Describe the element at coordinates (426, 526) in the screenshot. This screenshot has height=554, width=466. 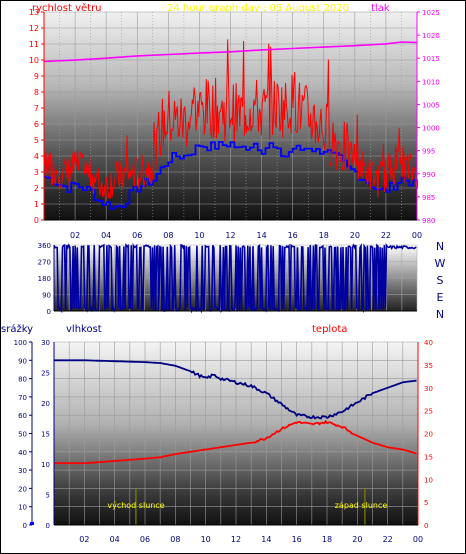
I see `temperature-tick-label: 0` at that location.